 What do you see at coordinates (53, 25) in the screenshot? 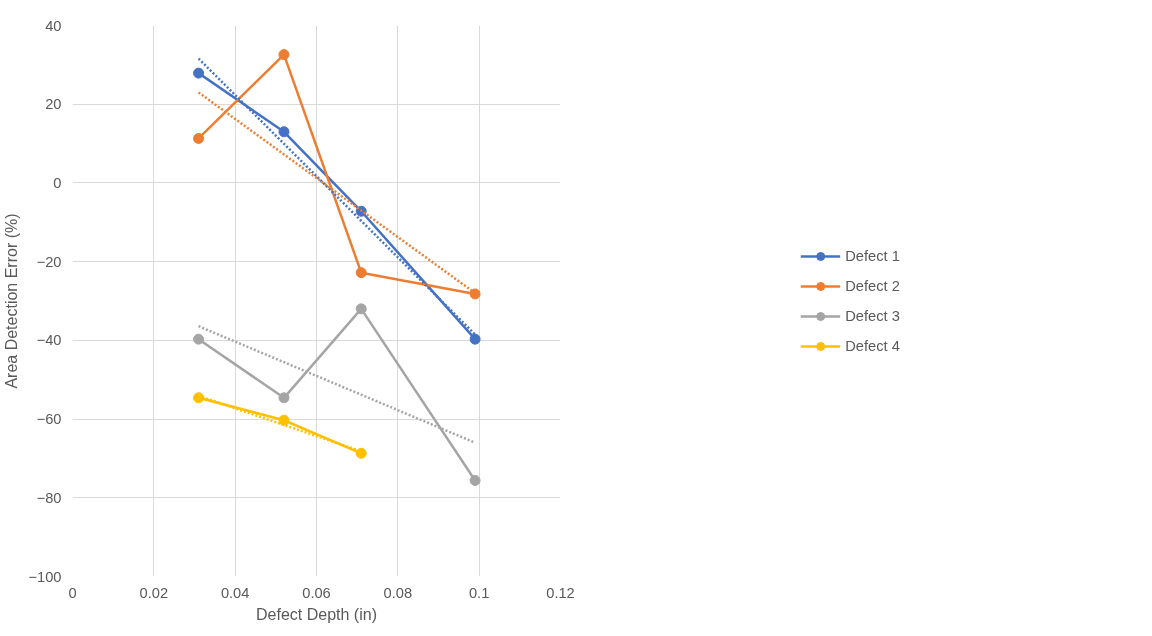
I see `y-tick-label: 40` at bounding box center [53, 25].